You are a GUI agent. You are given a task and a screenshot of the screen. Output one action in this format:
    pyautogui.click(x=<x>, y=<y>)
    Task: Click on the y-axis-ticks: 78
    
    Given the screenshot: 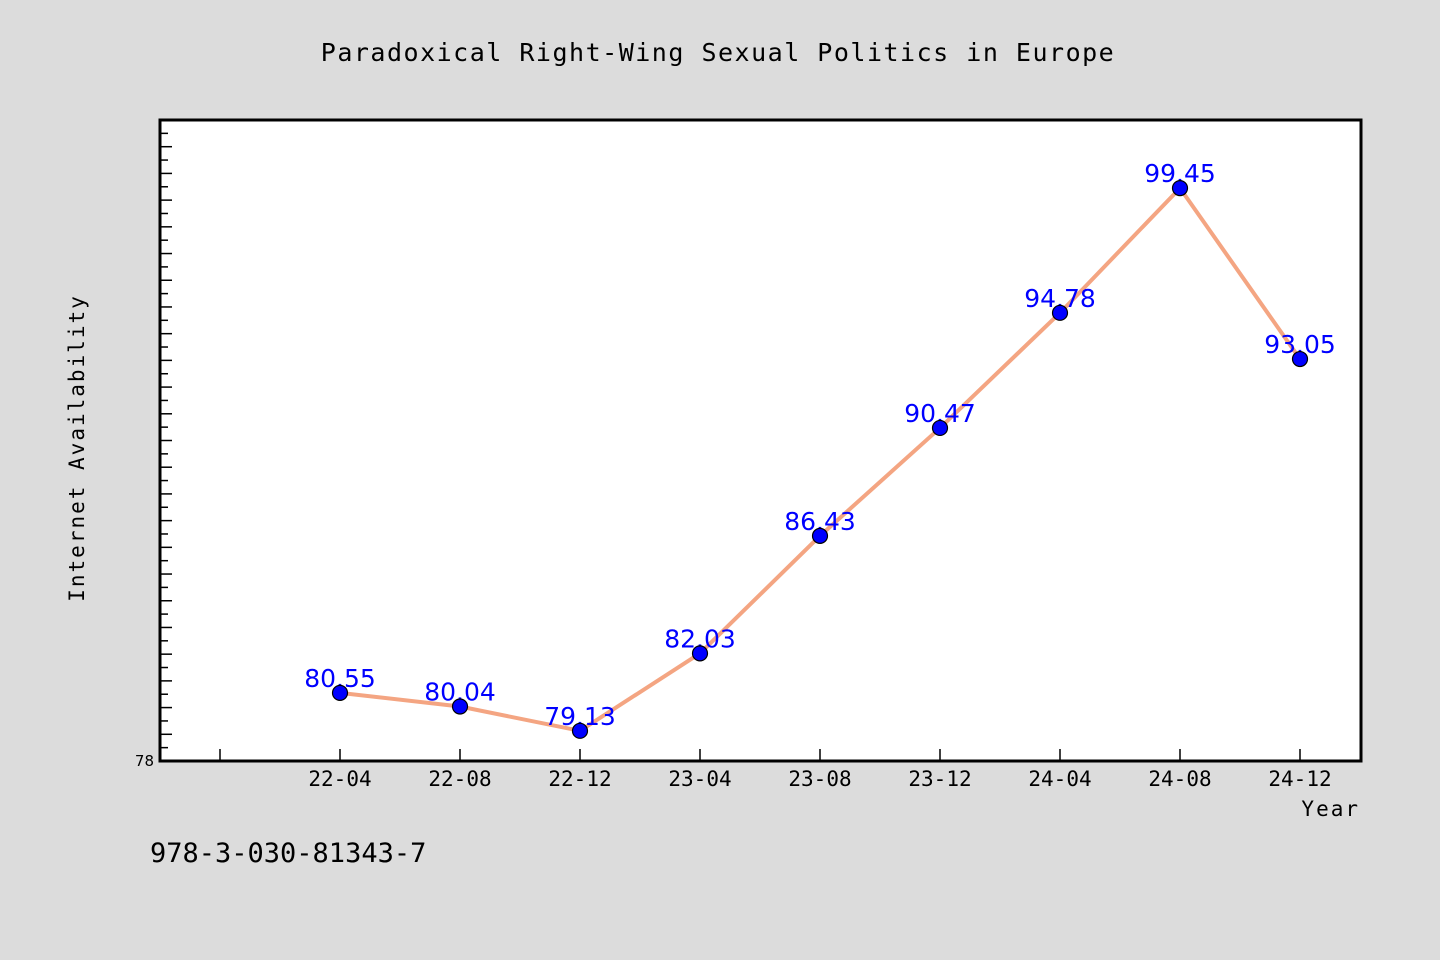 What is the action you would take?
    pyautogui.click(x=153, y=451)
    